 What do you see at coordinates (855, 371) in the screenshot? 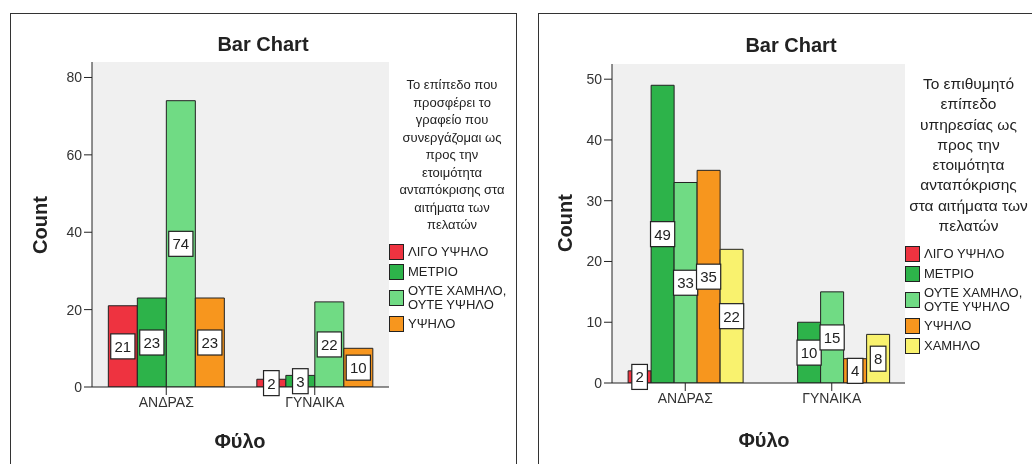
I see `data-label: 4` at bounding box center [855, 371].